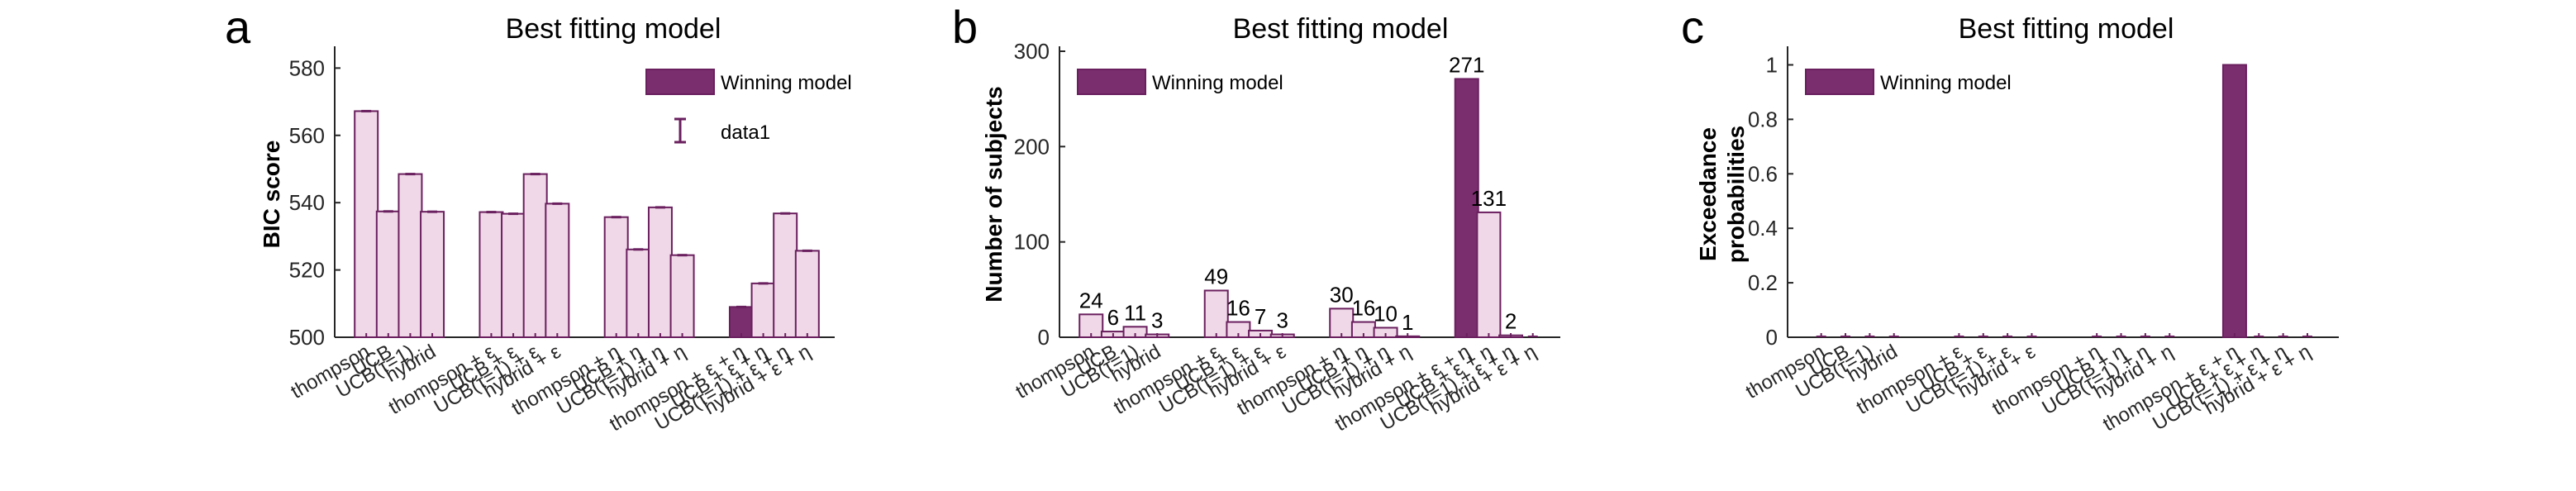  Describe the element at coordinates (307, 203) in the screenshot. I see `y-tick-label: 540` at that location.